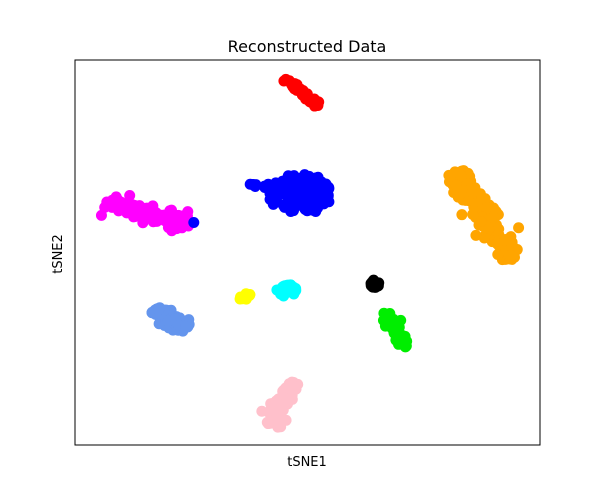 The image size is (600, 500). What do you see at coordinates (307, 46) in the screenshot?
I see `chart-title: Reconstructed Data` at bounding box center [307, 46].